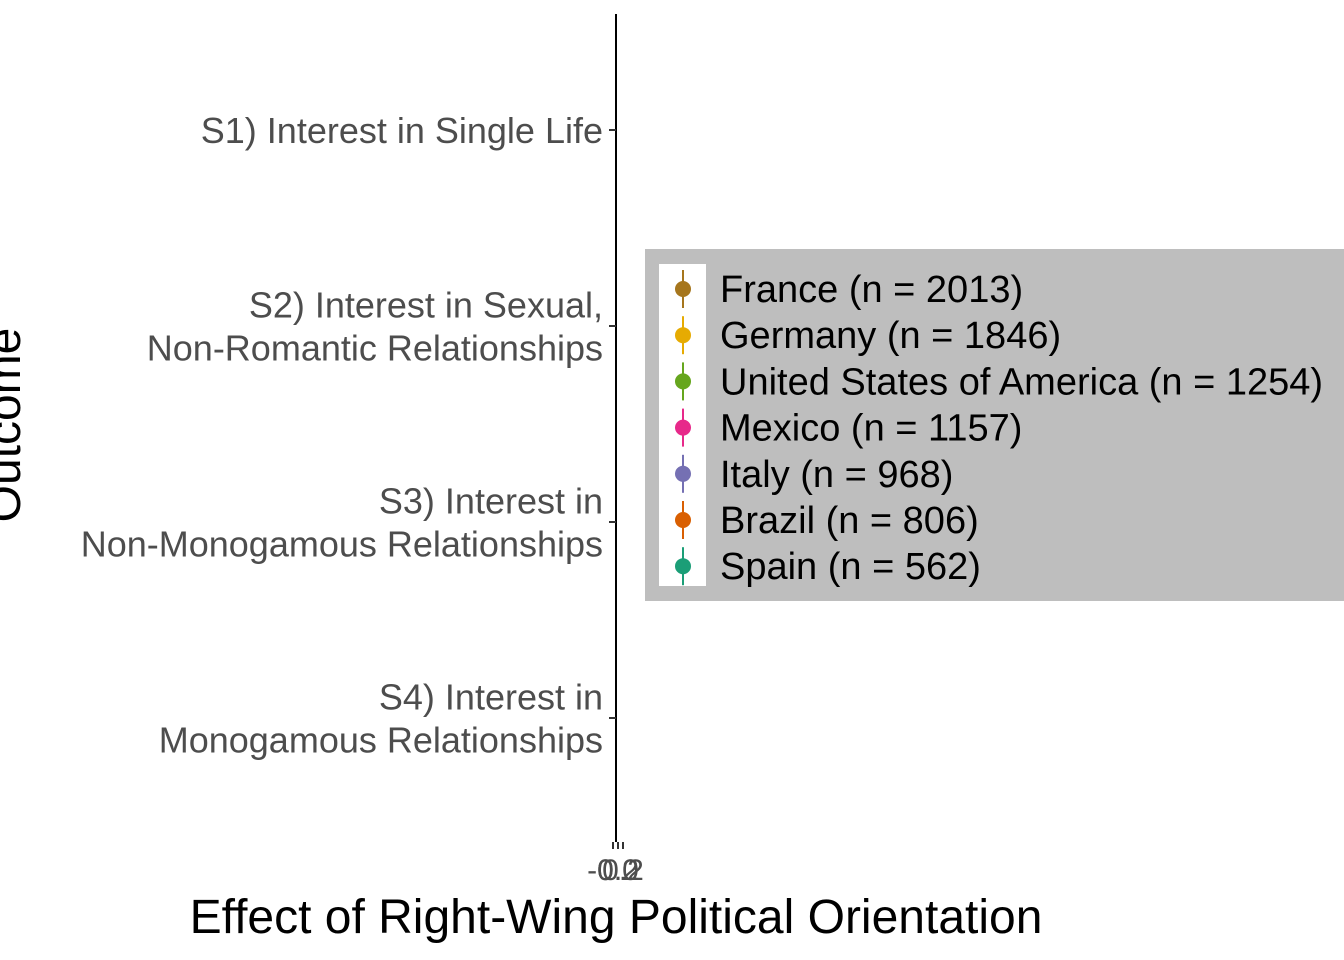  I want to click on legend-item: Germany (n = 1846), so click(868, 336).